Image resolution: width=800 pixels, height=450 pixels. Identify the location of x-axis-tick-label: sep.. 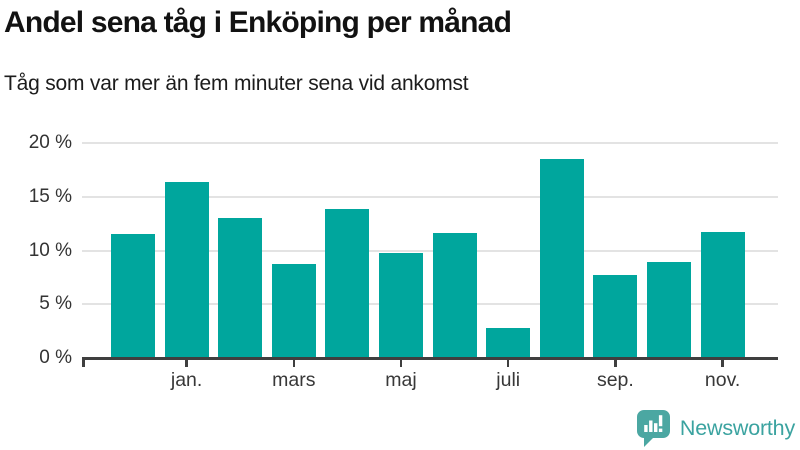
(615, 380).